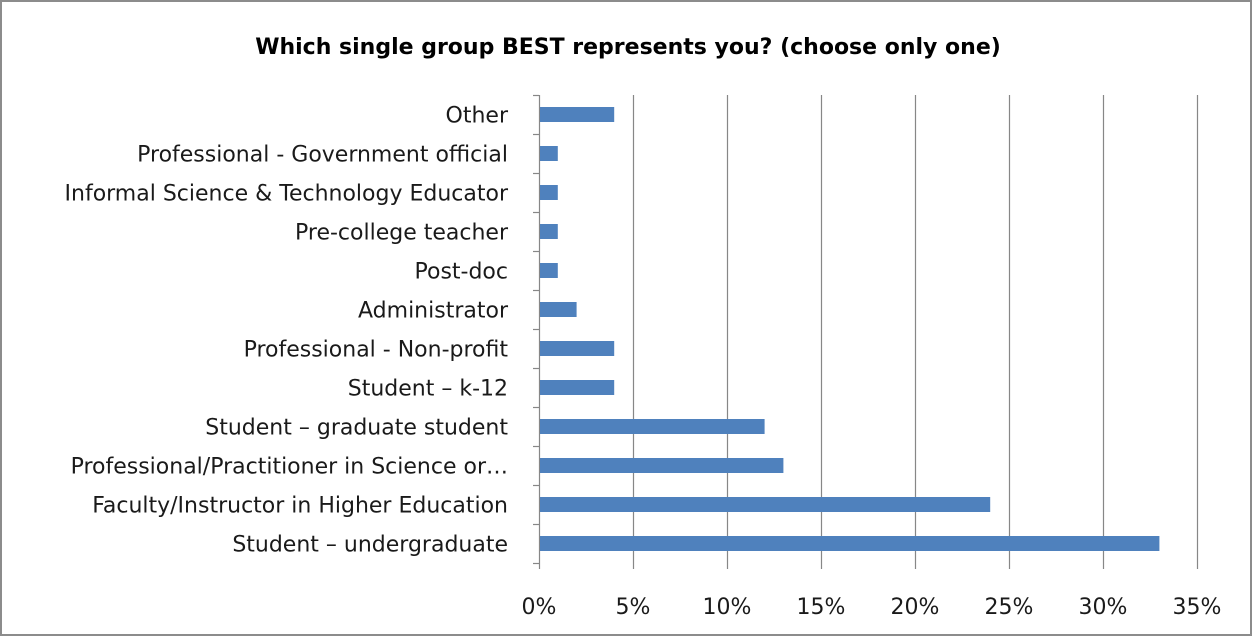 The image size is (1252, 638). Describe the element at coordinates (402, 233) in the screenshot. I see `category-label-3: Pre-college teacher` at that location.